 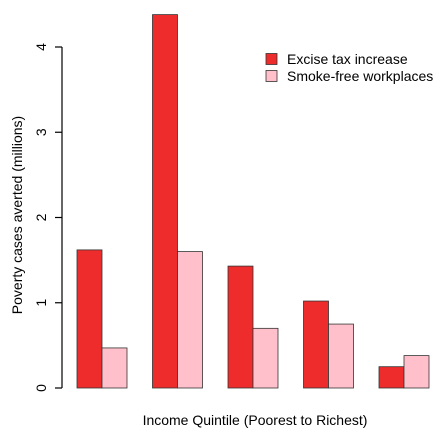 I want to click on y-axis: 0 1 2 3 4, so click(x=48, y=217).